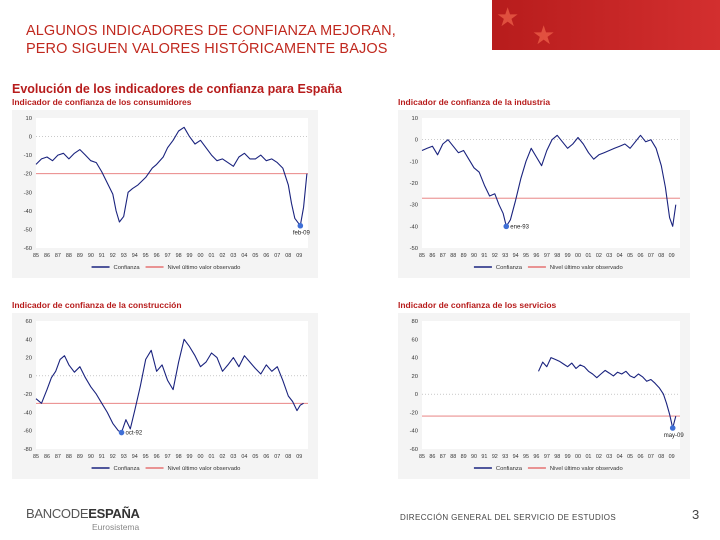  What do you see at coordinates (578, 256) in the screenshot?
I see `x-tick-label: 00` at bounding box center [578, 256].